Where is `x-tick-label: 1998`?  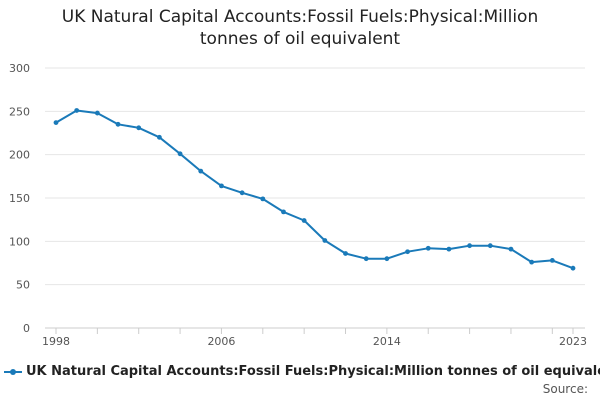
x-tick-label: 1998 is located at coordinates (56, 341).